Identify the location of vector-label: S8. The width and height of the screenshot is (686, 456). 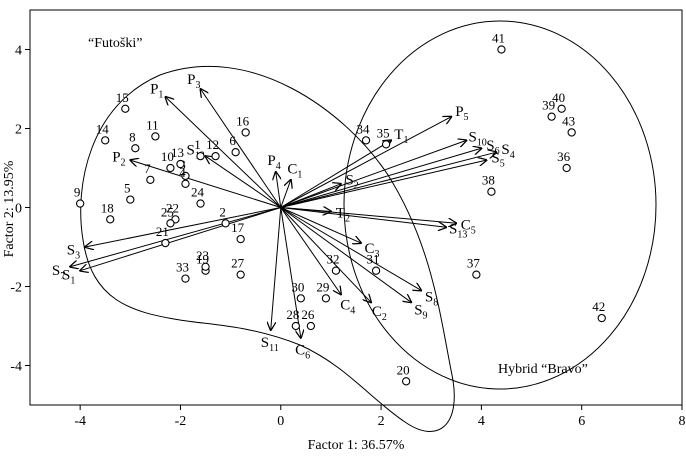
(431, 299).